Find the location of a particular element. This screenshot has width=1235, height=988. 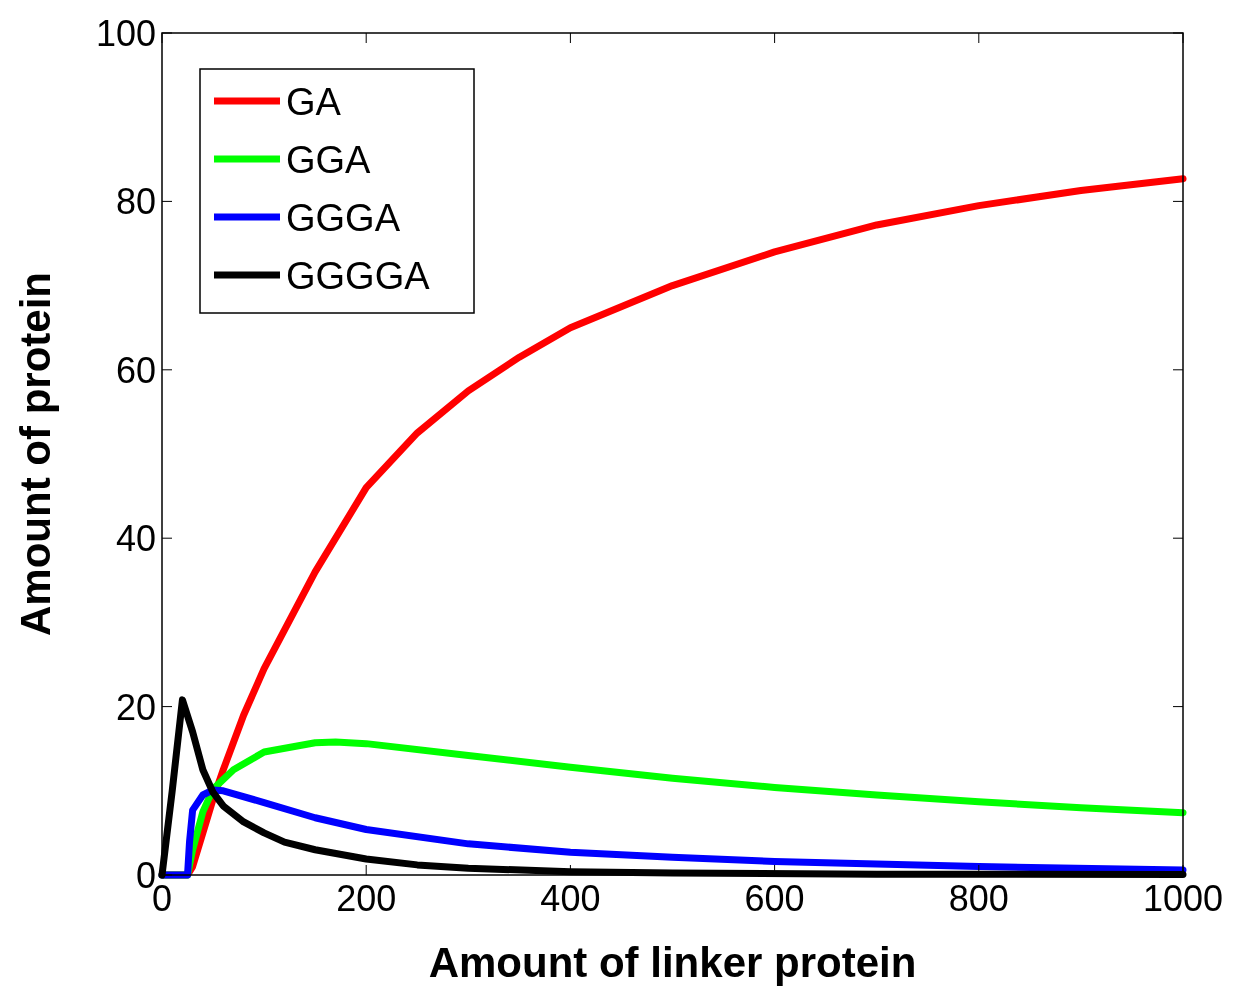

y-axis-title: Amount of protein is located at coordinates (35, 454).